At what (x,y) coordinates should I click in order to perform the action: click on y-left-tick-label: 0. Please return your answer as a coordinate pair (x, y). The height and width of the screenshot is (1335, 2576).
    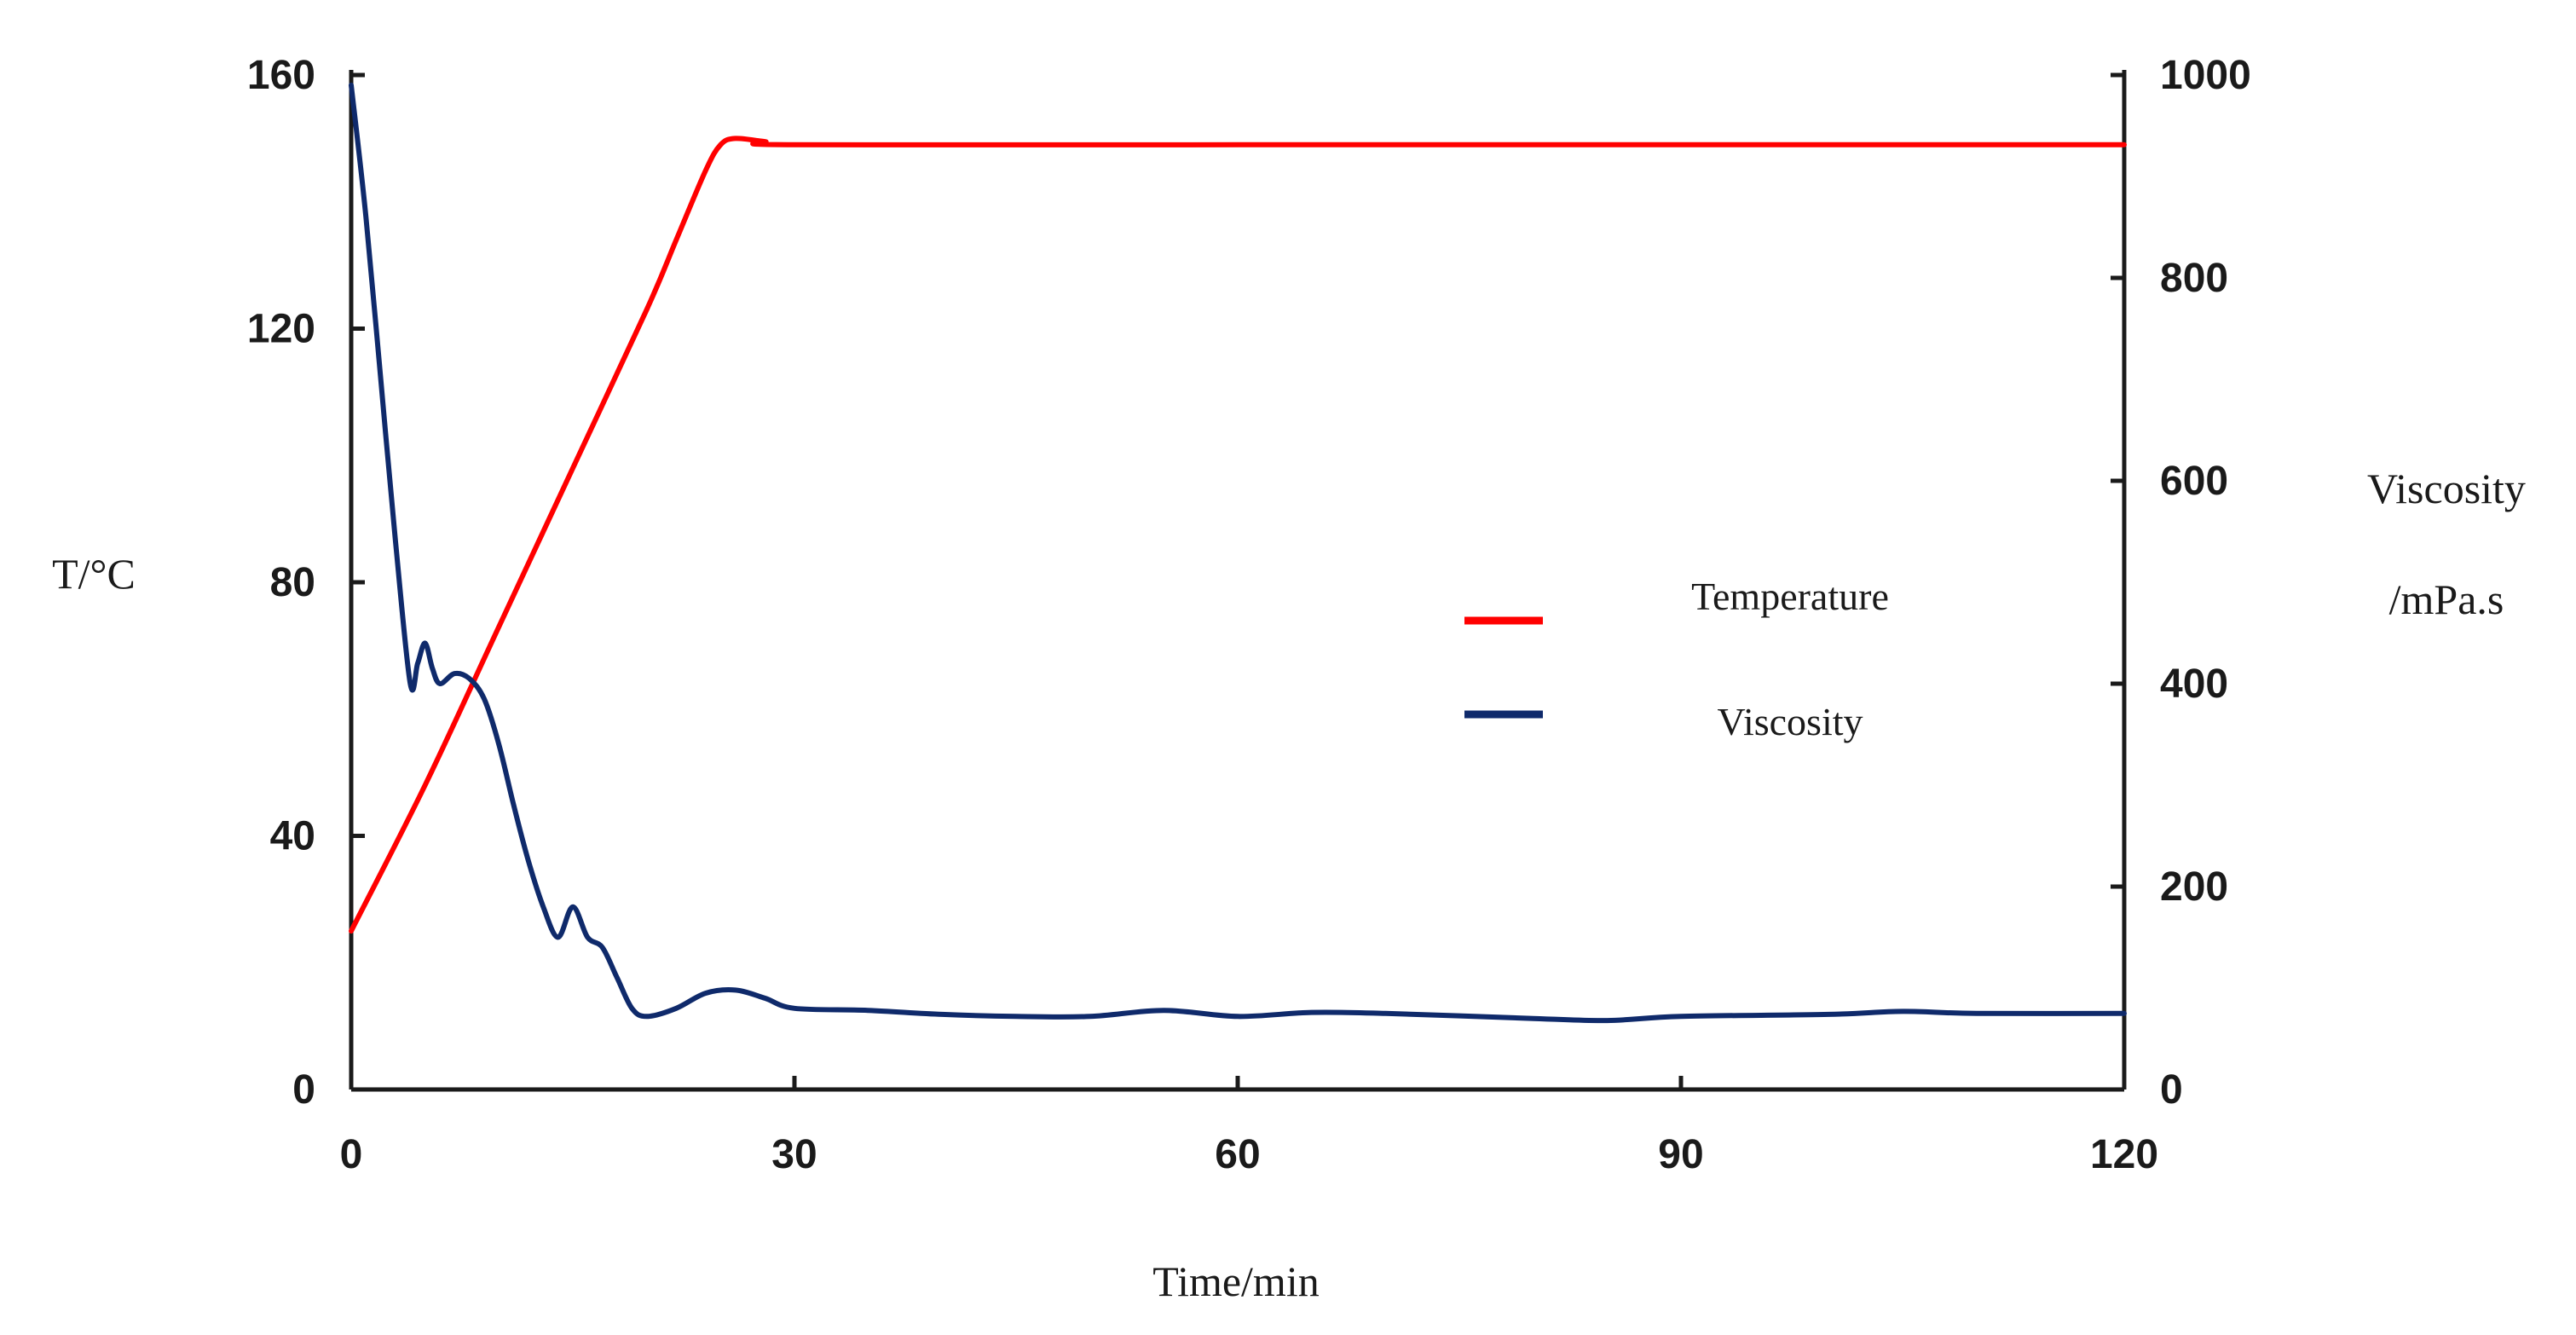
    Looking at the image, I should click on (303, 1089).